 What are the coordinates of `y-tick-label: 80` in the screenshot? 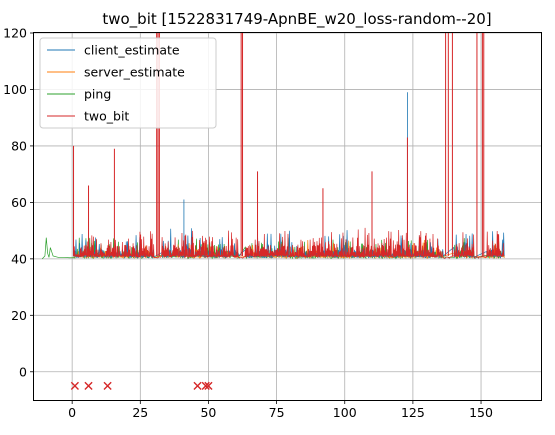 It's located at (19, 145).